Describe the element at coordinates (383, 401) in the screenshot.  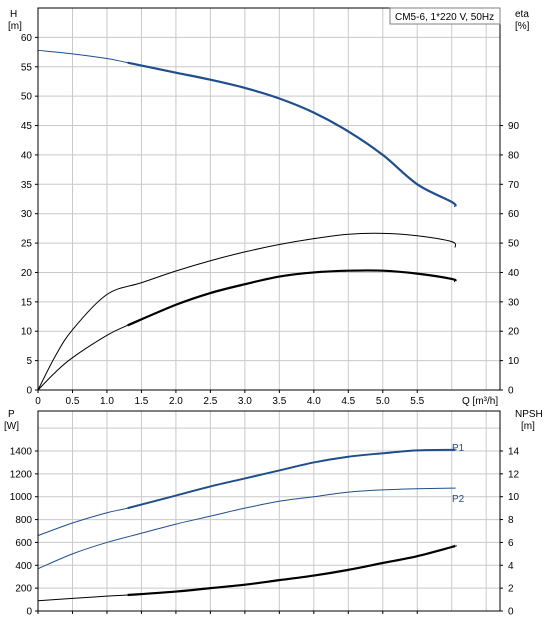
I see `x-tick-label: 5.0` at that location.